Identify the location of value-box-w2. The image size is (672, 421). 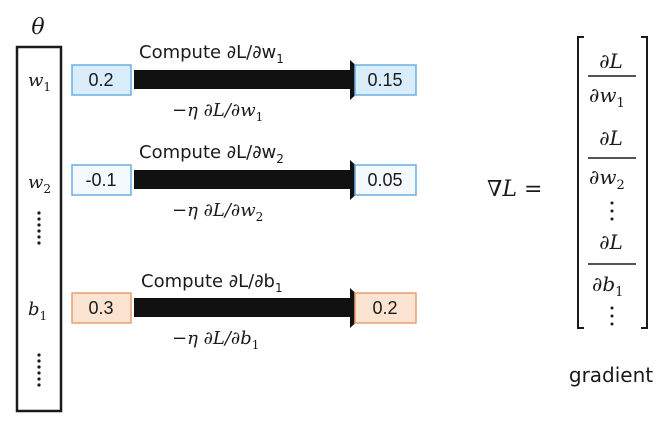
(101, 180).